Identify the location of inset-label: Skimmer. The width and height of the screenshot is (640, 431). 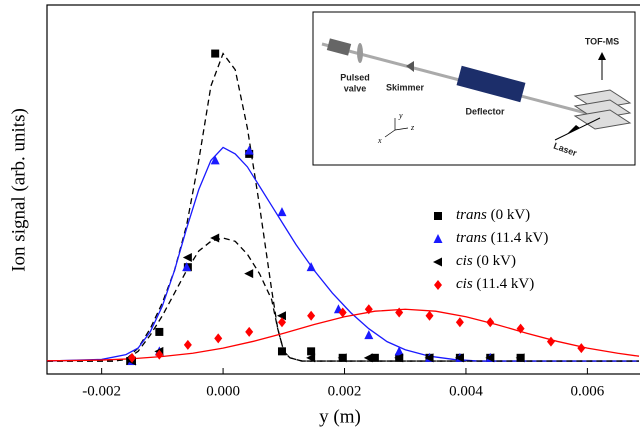
(405, 87).